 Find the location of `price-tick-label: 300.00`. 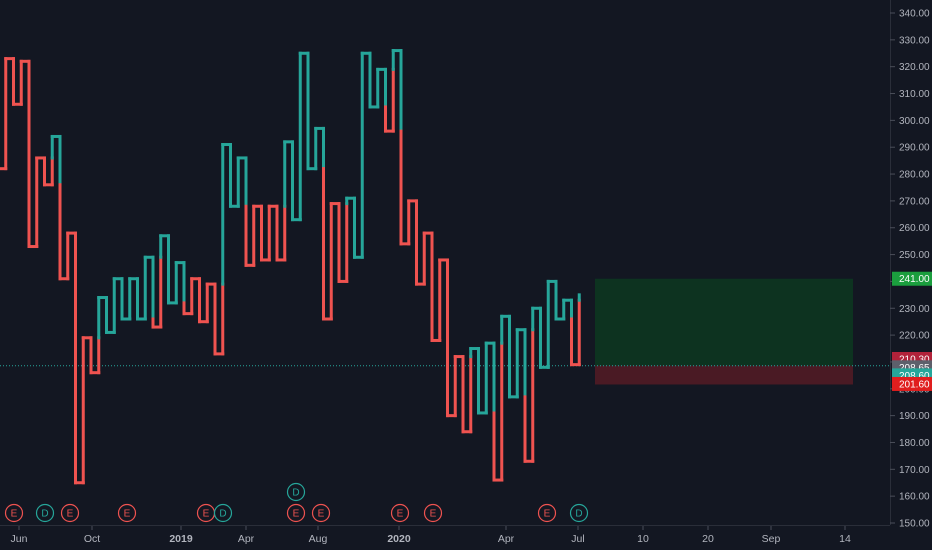

price-tick-label: 300.00 is located at coordinates (914, 121).